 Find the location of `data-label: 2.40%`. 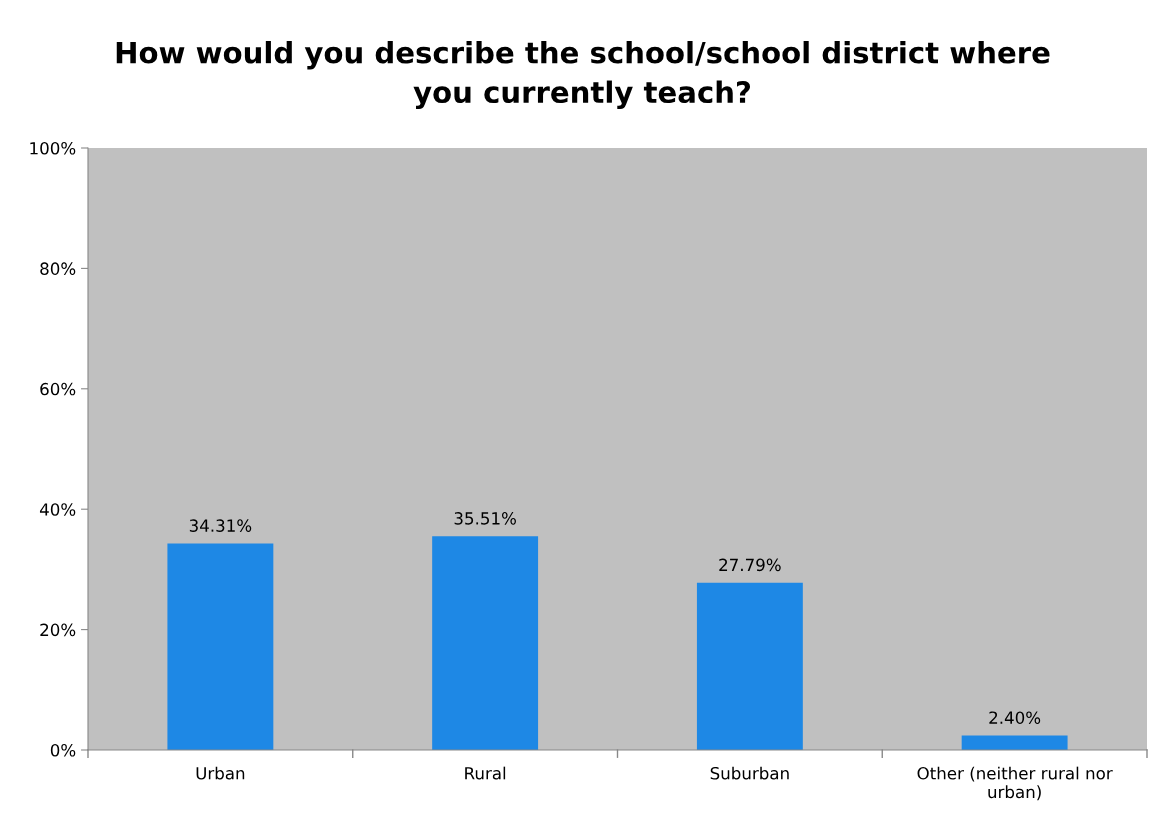

data-label: 2.40% is located at coordinates (1015, 717).